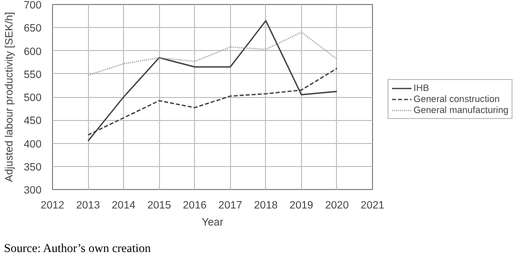 The height and width of the screenshot is (262, 520). What do you see at coordinates (88, 206) in the screenshot?
I see `x-tick-label: 2013` at bounding box center [88, 206].